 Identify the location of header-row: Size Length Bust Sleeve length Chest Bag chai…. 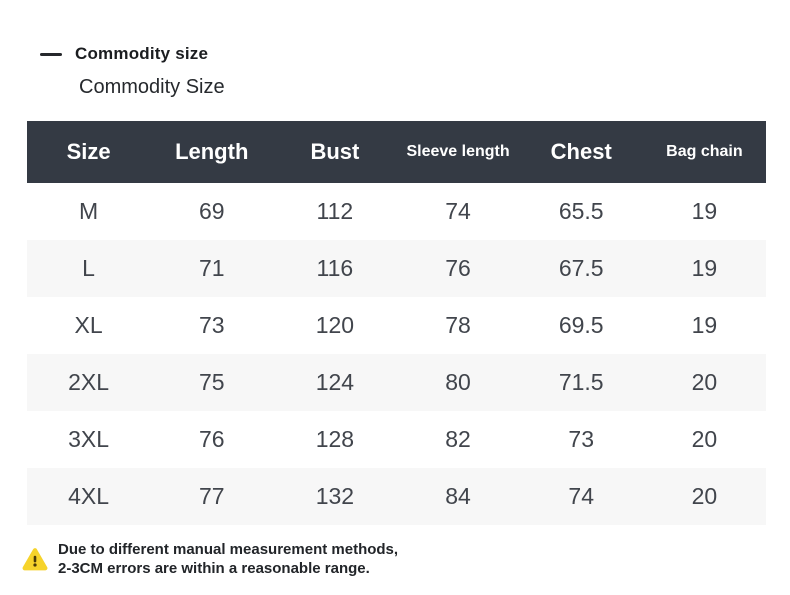
(396, 152).